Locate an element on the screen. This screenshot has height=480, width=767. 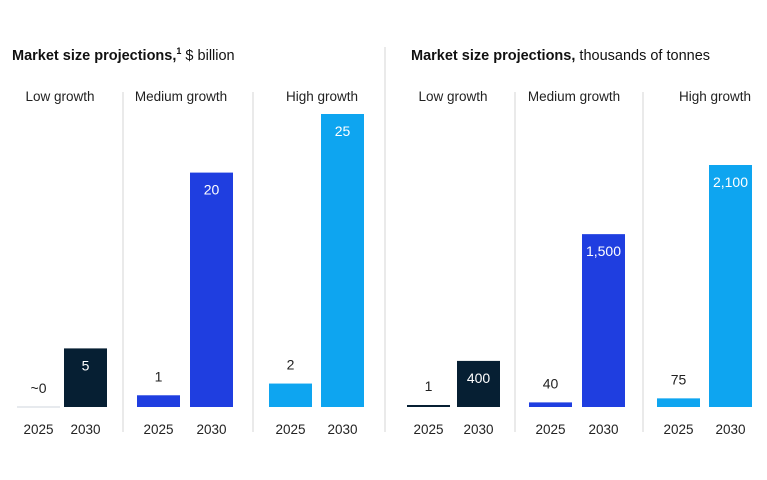
data-label: 2 is located at coordinates (291, 365).